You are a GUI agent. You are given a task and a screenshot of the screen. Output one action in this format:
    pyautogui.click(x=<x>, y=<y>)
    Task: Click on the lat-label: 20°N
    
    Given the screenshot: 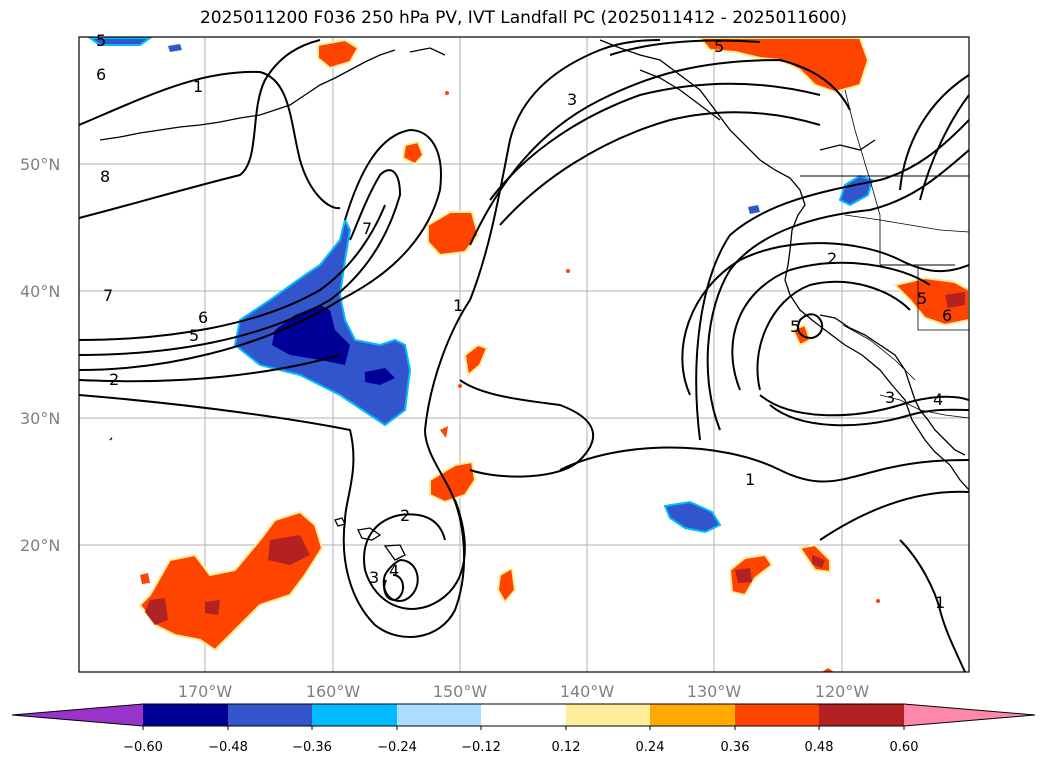 What is the action you would take?
    pyautogui.click(x=40, y=545)
    